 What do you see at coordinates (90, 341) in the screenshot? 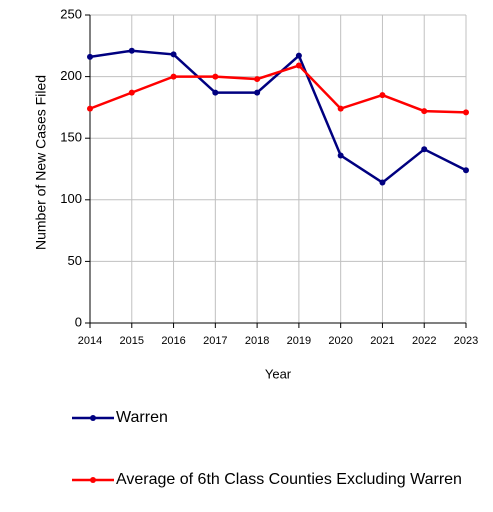
I see `x-tick-label: 2014` at bounding box center [90, 341].